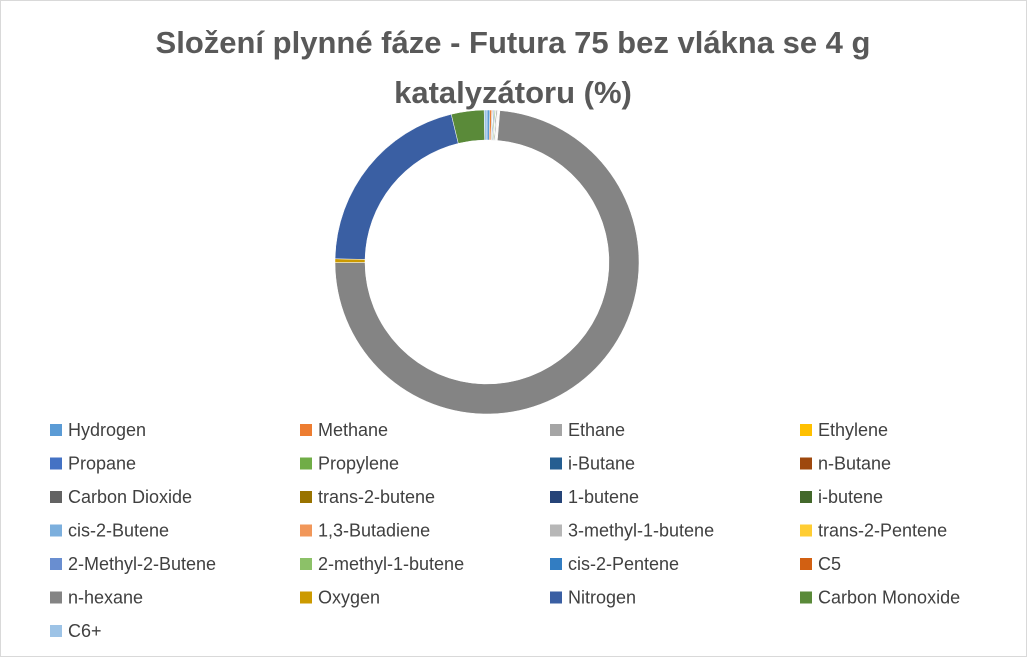  What do you see at coordinates (829, 564) in the screenshot?
I see `legend-label: C5` at bounding box center [829, 564].